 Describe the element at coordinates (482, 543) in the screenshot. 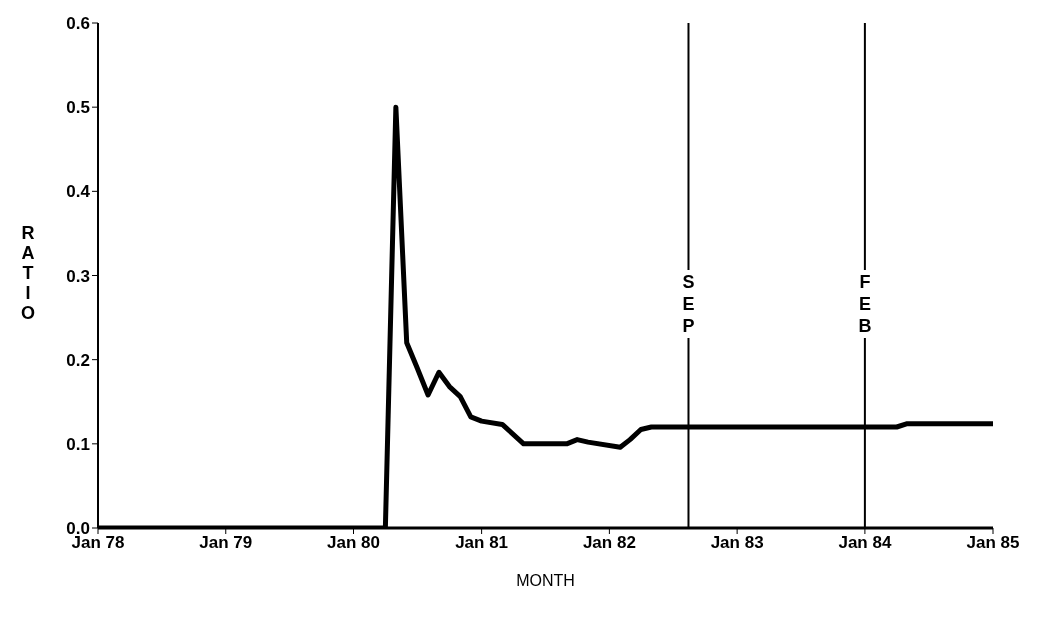

I see `x-tick-label: Jan 81` at that location.